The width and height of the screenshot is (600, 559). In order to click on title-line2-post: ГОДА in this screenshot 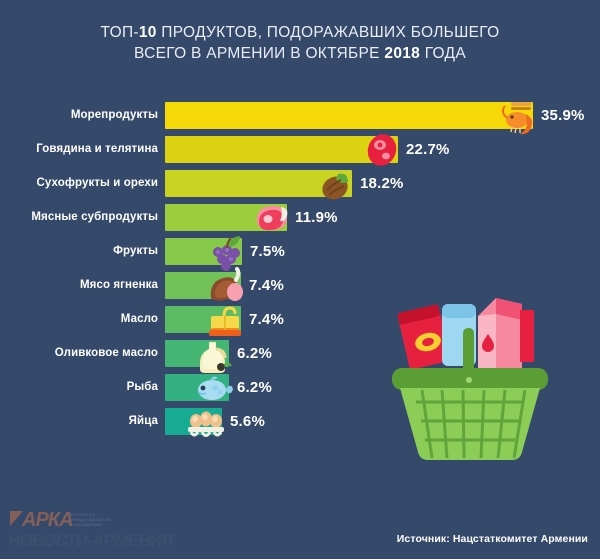, I will do `click(443, 53)`.